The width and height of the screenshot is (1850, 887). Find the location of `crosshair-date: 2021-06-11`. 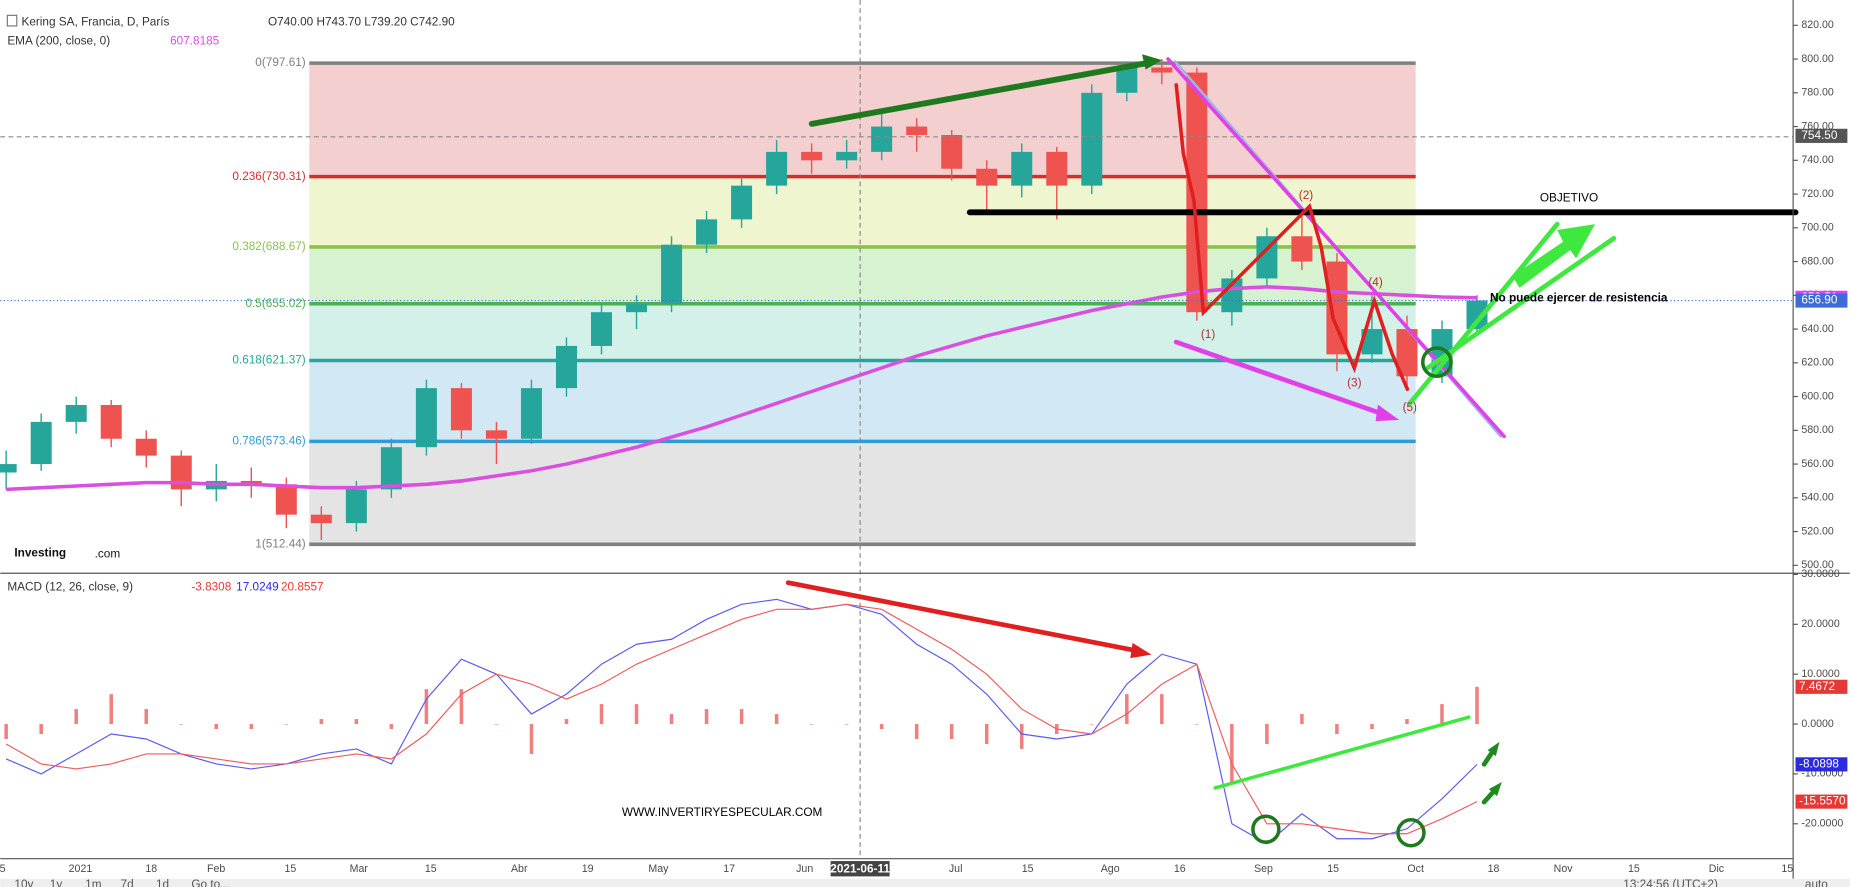

crosshair-date: 2021-06-11 is located at coordinates (860, 868).